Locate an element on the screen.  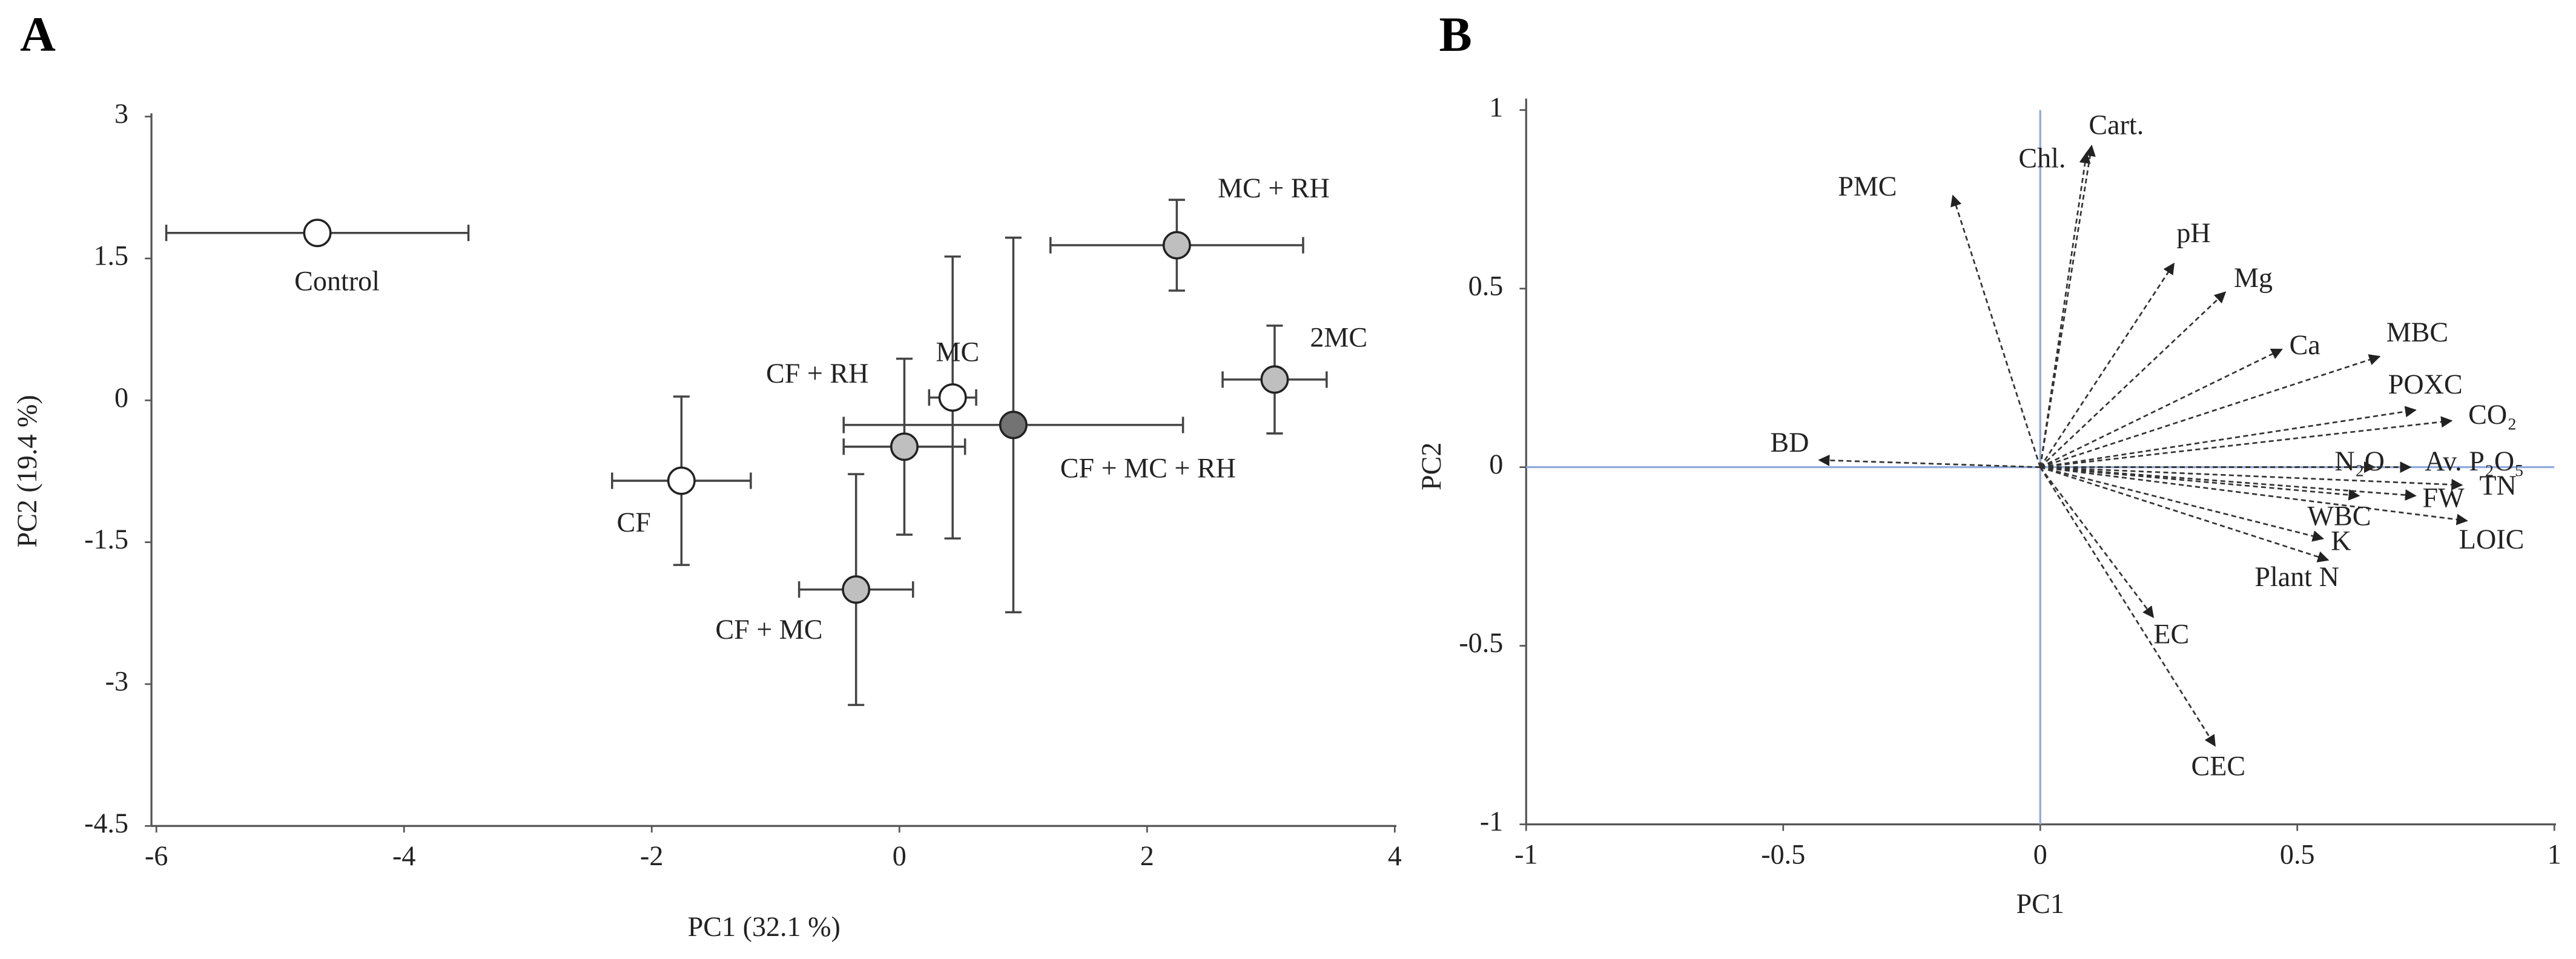
x-tick-label: -4 is located at coordinates (403, 855).